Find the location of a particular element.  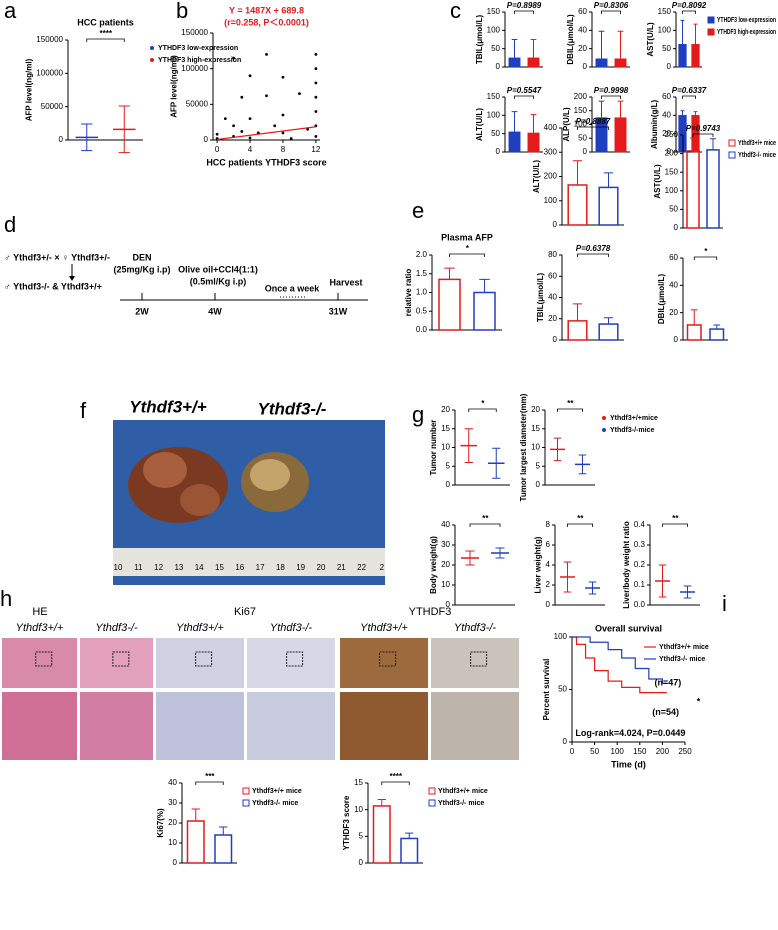

significance-label: * is located at coordinates (706, 251).